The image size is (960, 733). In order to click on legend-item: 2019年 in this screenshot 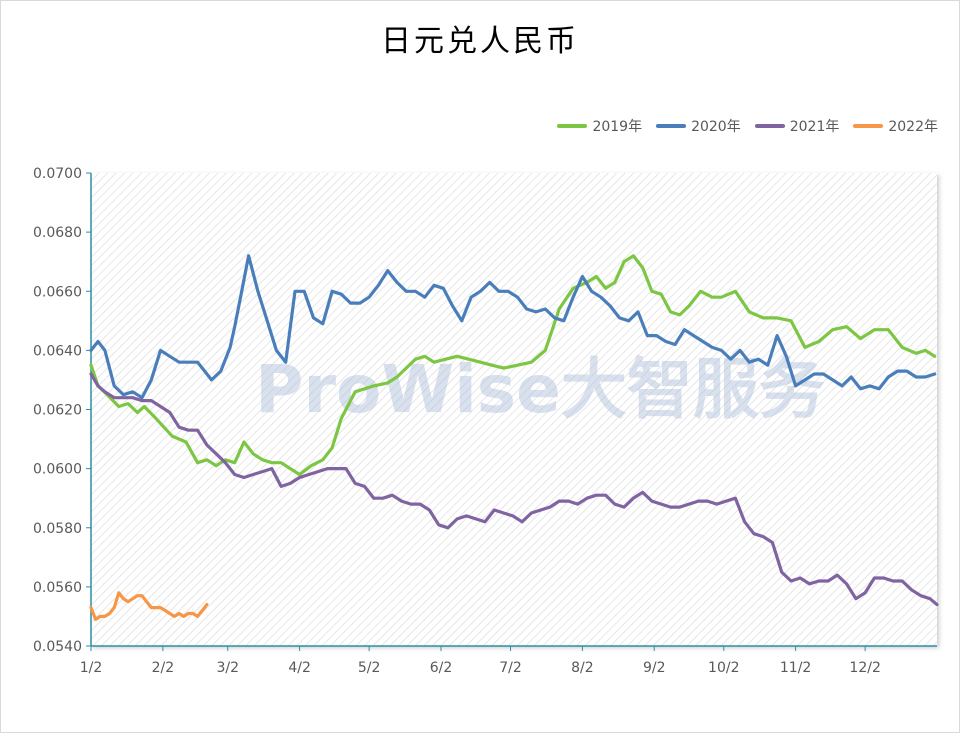, I will do `click(599, 126)`.